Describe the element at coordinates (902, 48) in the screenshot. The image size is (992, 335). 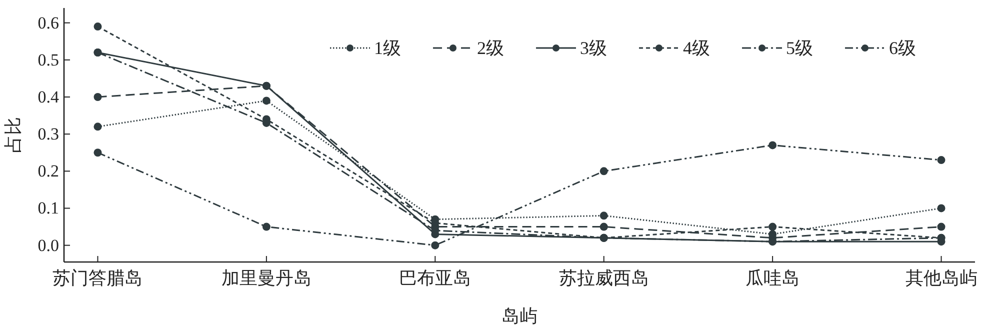
I see `legend-label: 6级` at that location.